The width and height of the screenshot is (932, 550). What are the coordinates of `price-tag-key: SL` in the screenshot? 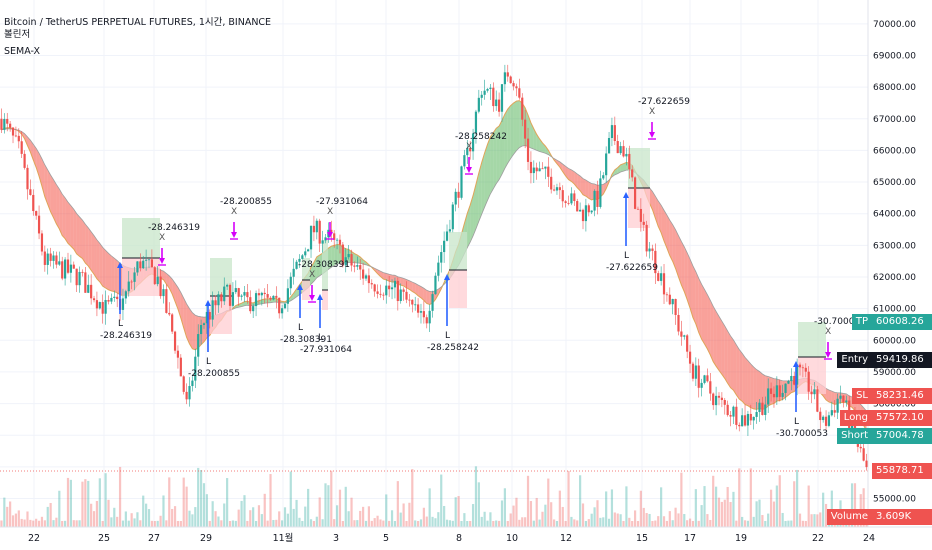 It's located at (862, 396).